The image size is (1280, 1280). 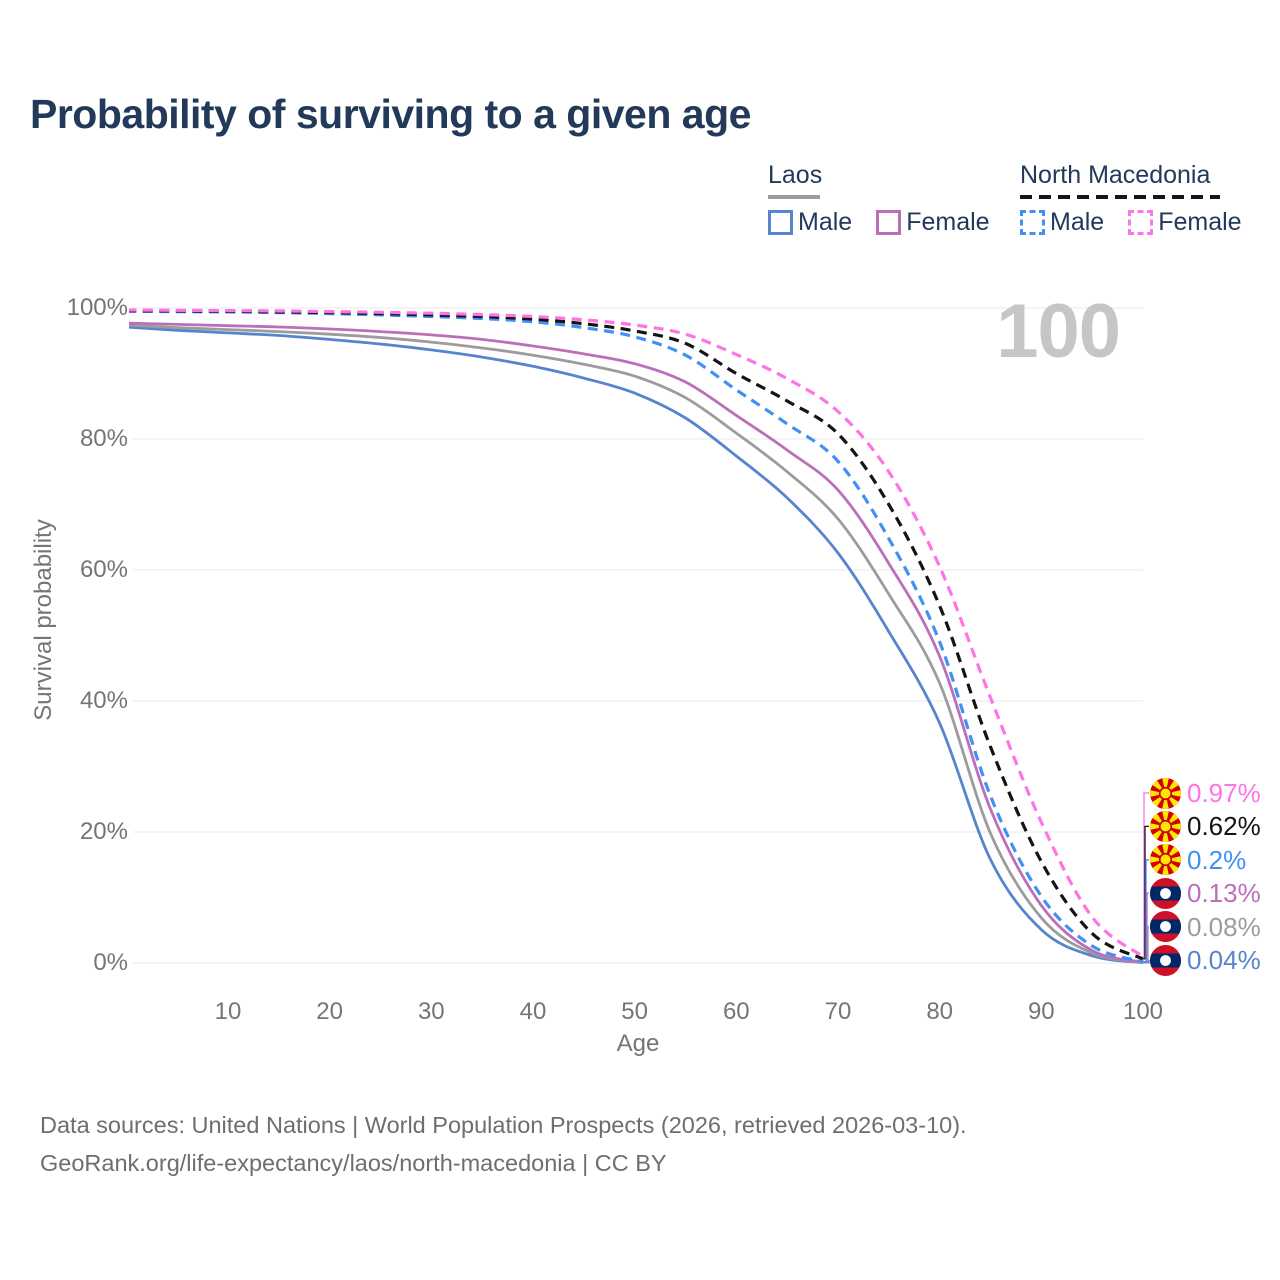 What do you see at coordinates (228, 1011) in the screenshot?
I see `x-tick-label: 10` at bounding box center [228, 1011].